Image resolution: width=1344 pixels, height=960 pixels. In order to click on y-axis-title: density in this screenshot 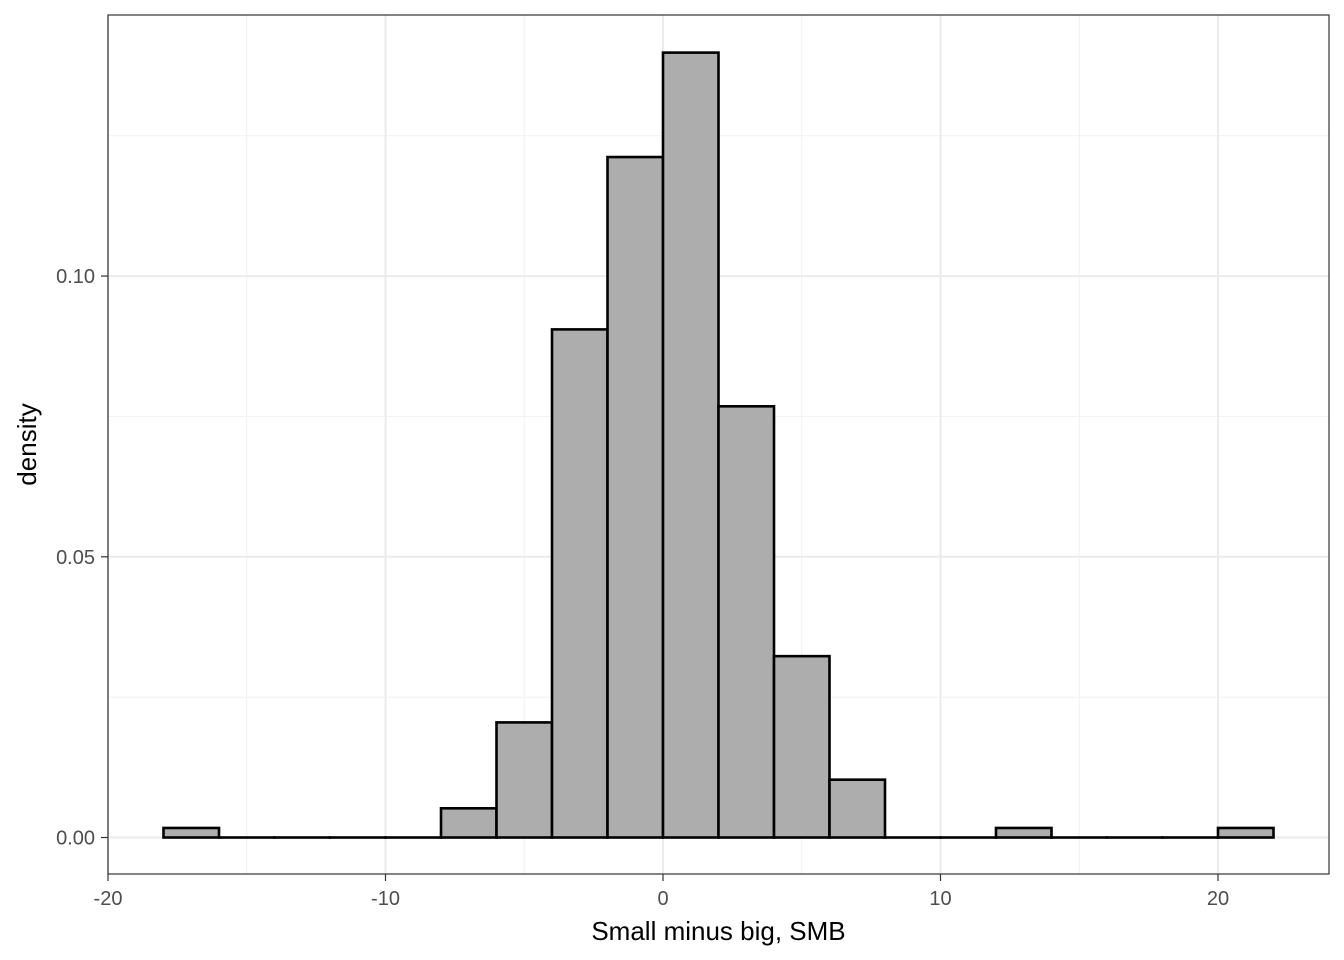, I will do `click(27, 444)`.